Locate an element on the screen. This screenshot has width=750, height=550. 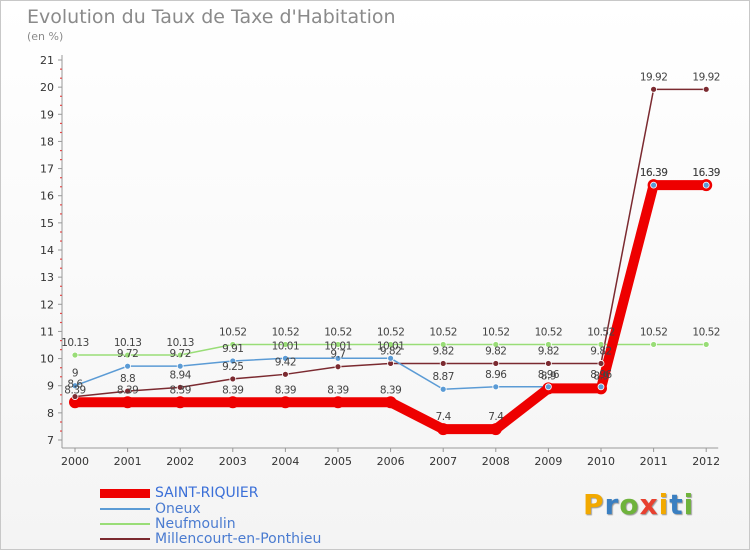
x-tick-label: 2001 is located at coordinates (128, 461).